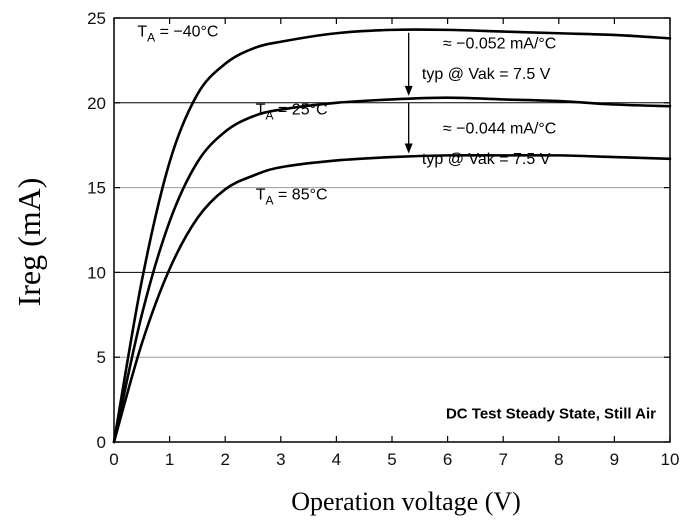 This screenshot has height=522, width=682. I want to click on y-axis-title: Ireg (mA), so click(29, 242).